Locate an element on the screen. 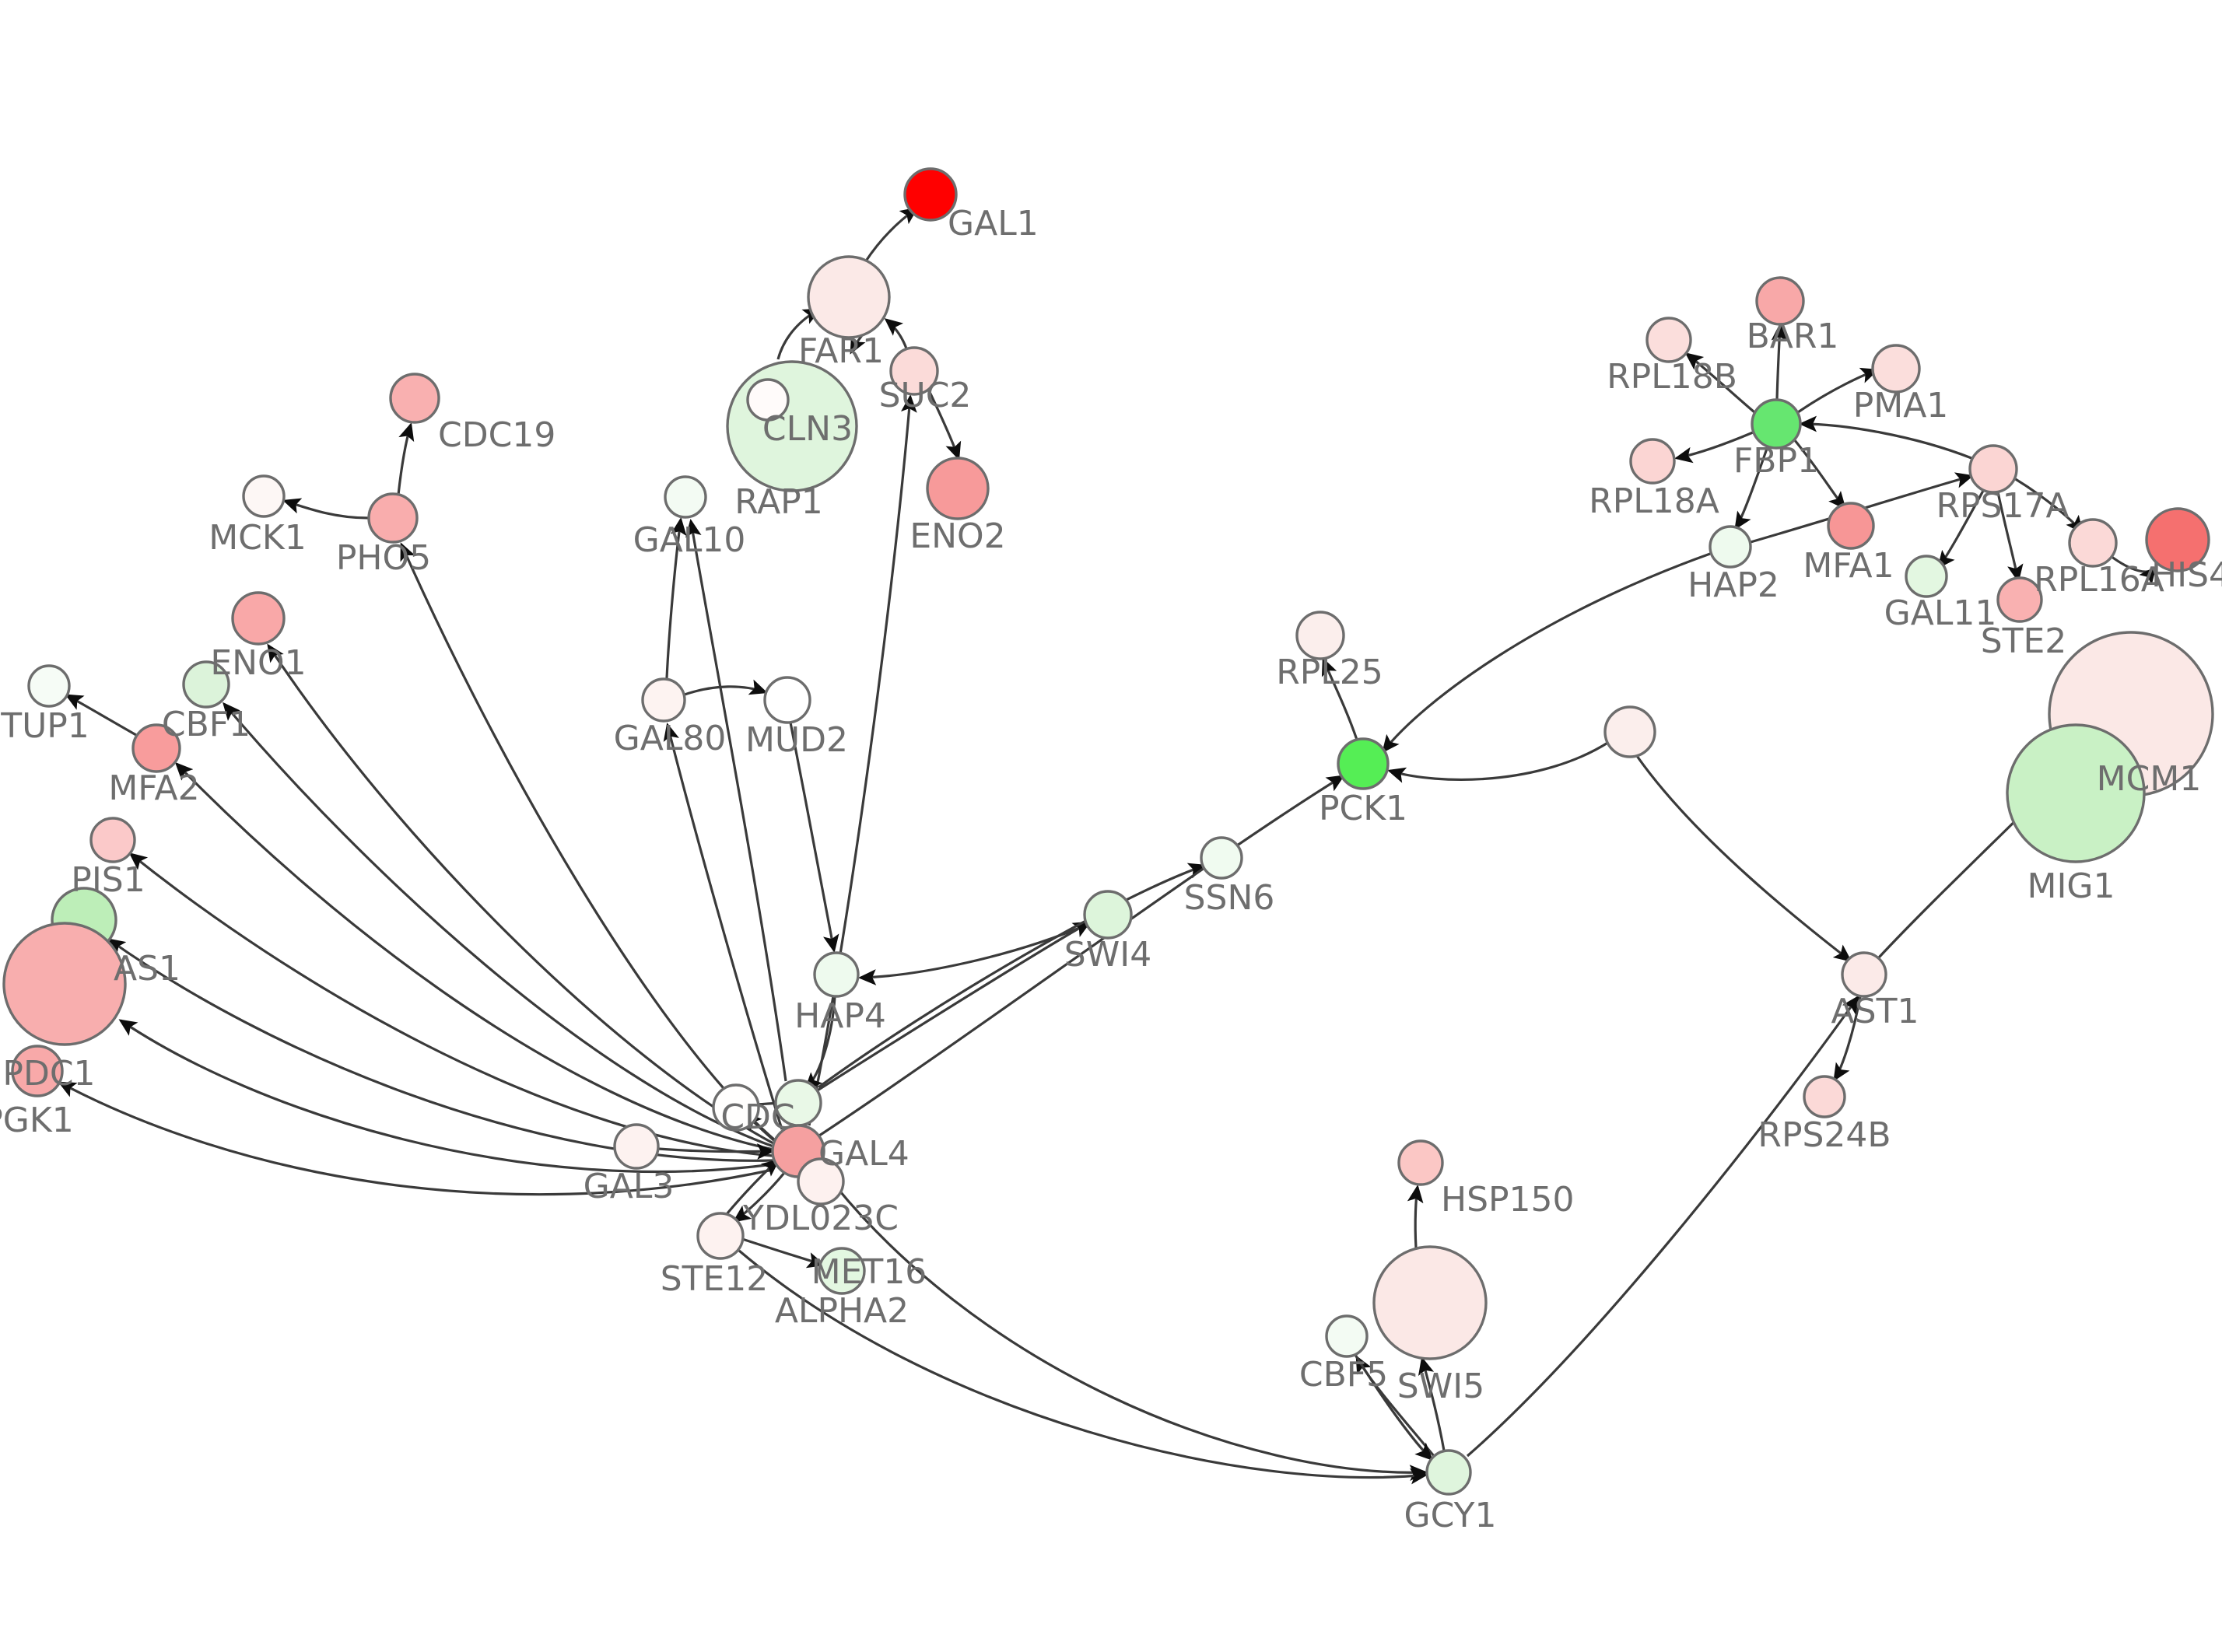 The height and width of the screenshot is (1652, 2222). node-label-swi5: SWI5 is located at coordinates (1440, 1387).